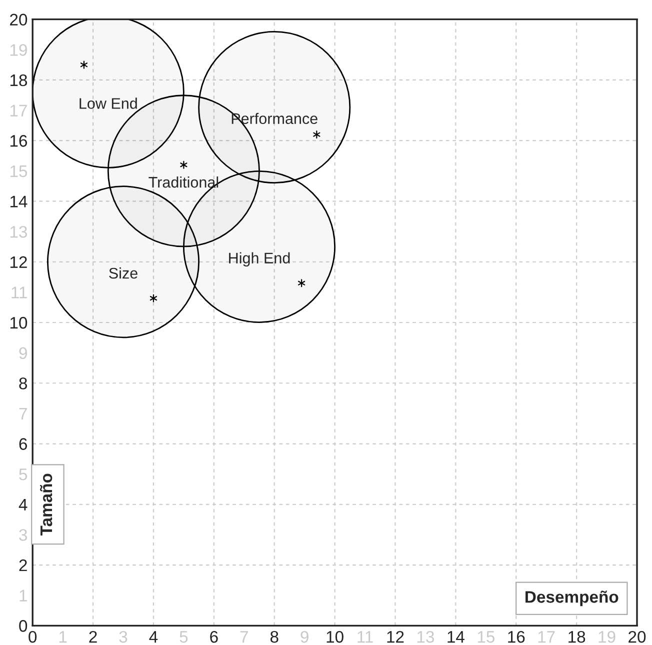  Describe the element at coordinates (18, 262) in the screenshot. I see `y-tick-label: 12` at that location.